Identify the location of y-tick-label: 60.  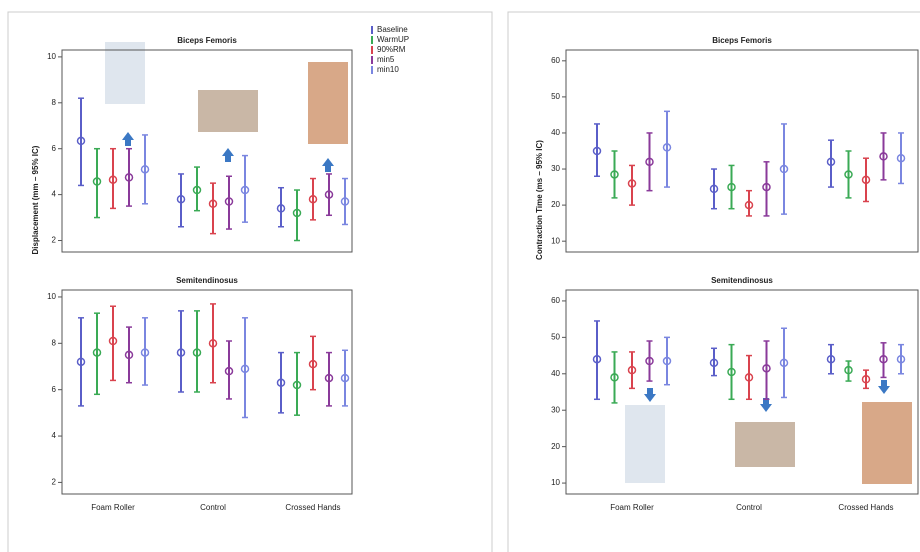
(555, 60).